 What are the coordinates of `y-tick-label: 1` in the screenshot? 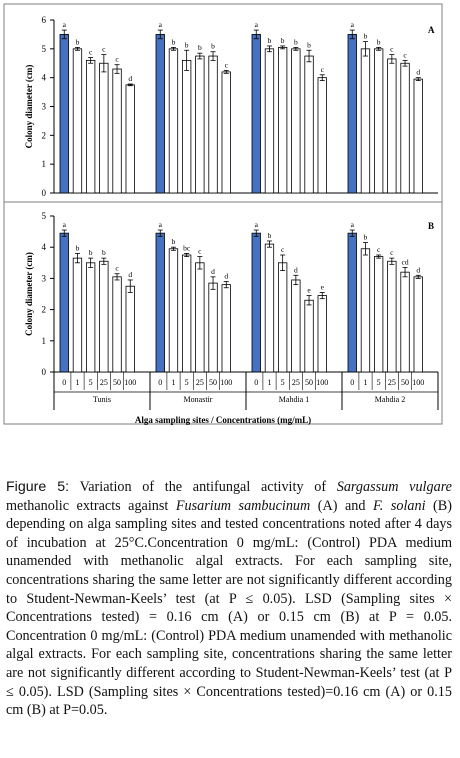 It's located at (44, 164).